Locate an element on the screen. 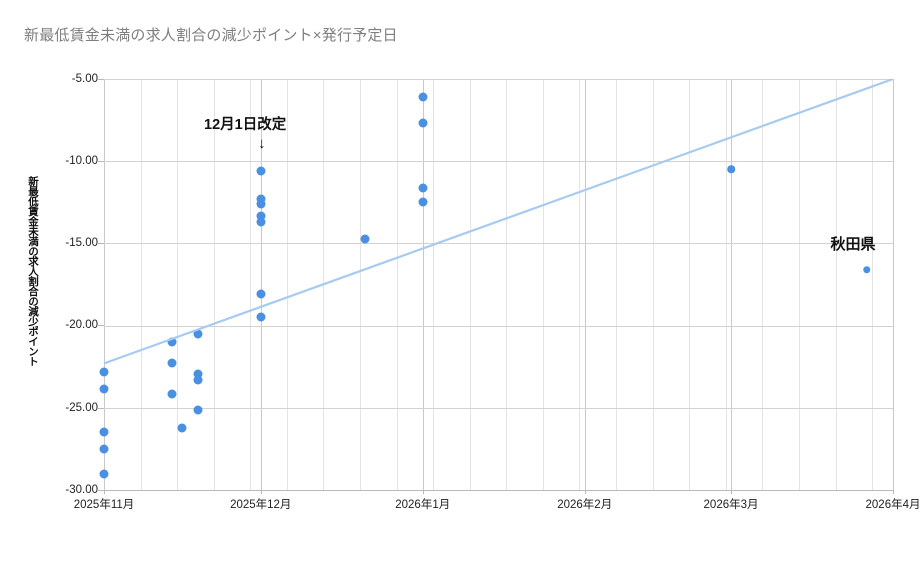  annotation-kaitei-label: 12月1日改定 is located at coordinates (245, 125).